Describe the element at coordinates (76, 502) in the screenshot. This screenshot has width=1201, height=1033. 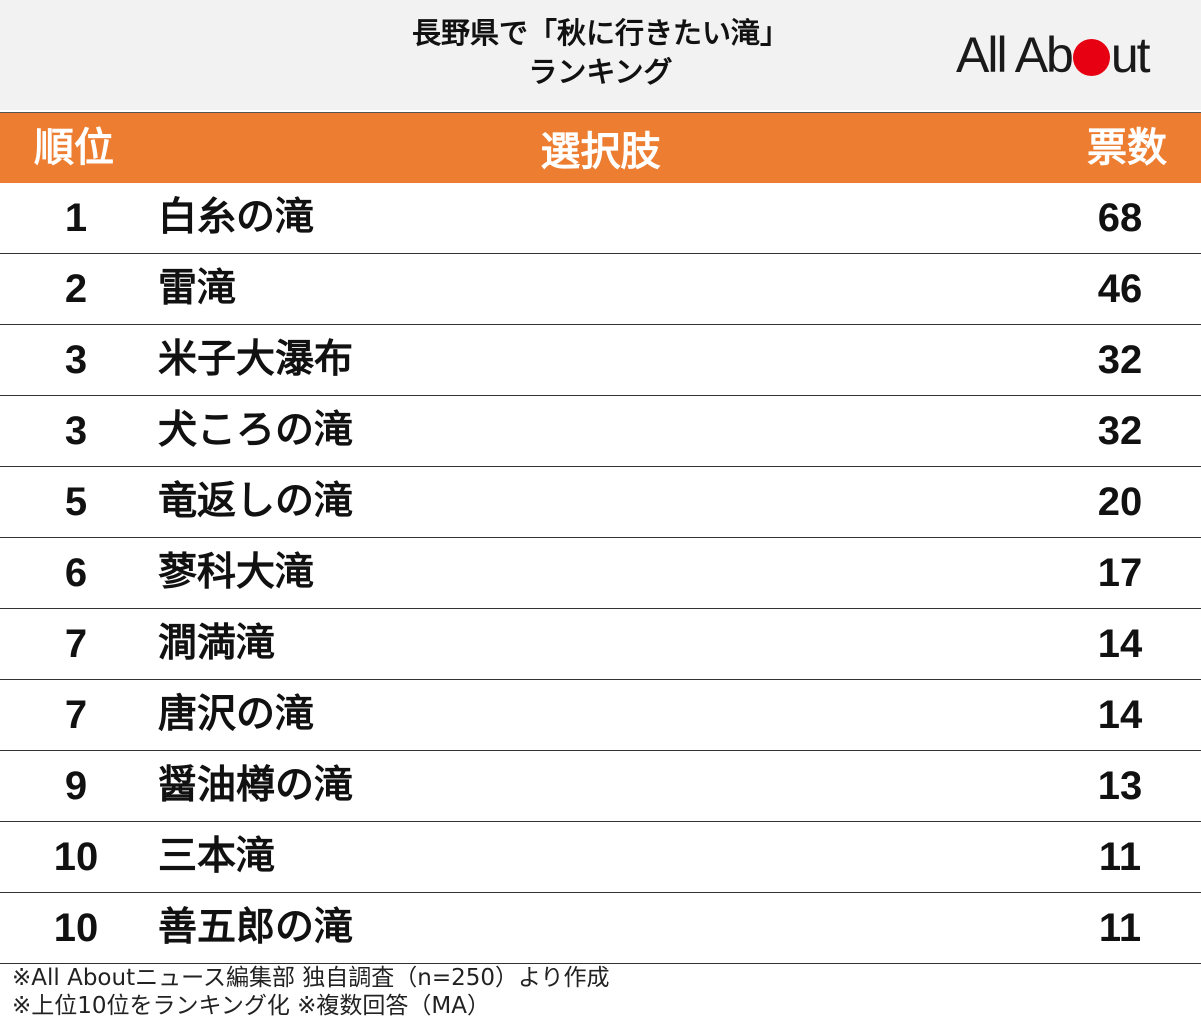
I see `rank-cell: 5` at that location.